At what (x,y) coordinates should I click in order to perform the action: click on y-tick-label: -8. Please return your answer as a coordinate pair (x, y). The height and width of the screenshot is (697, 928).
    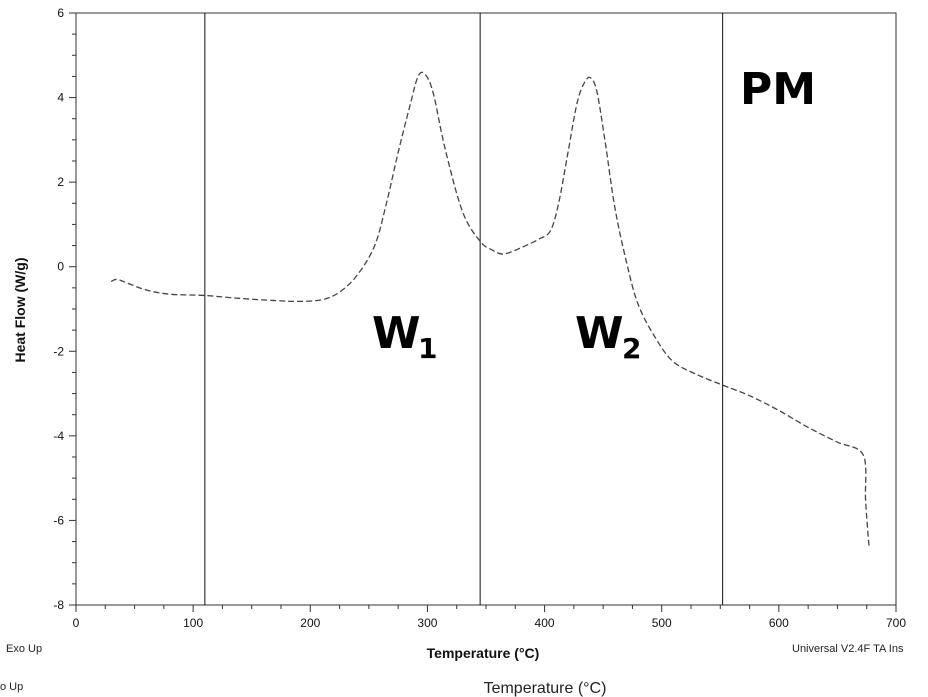
    Looking at the image, I should click on (58, 605).